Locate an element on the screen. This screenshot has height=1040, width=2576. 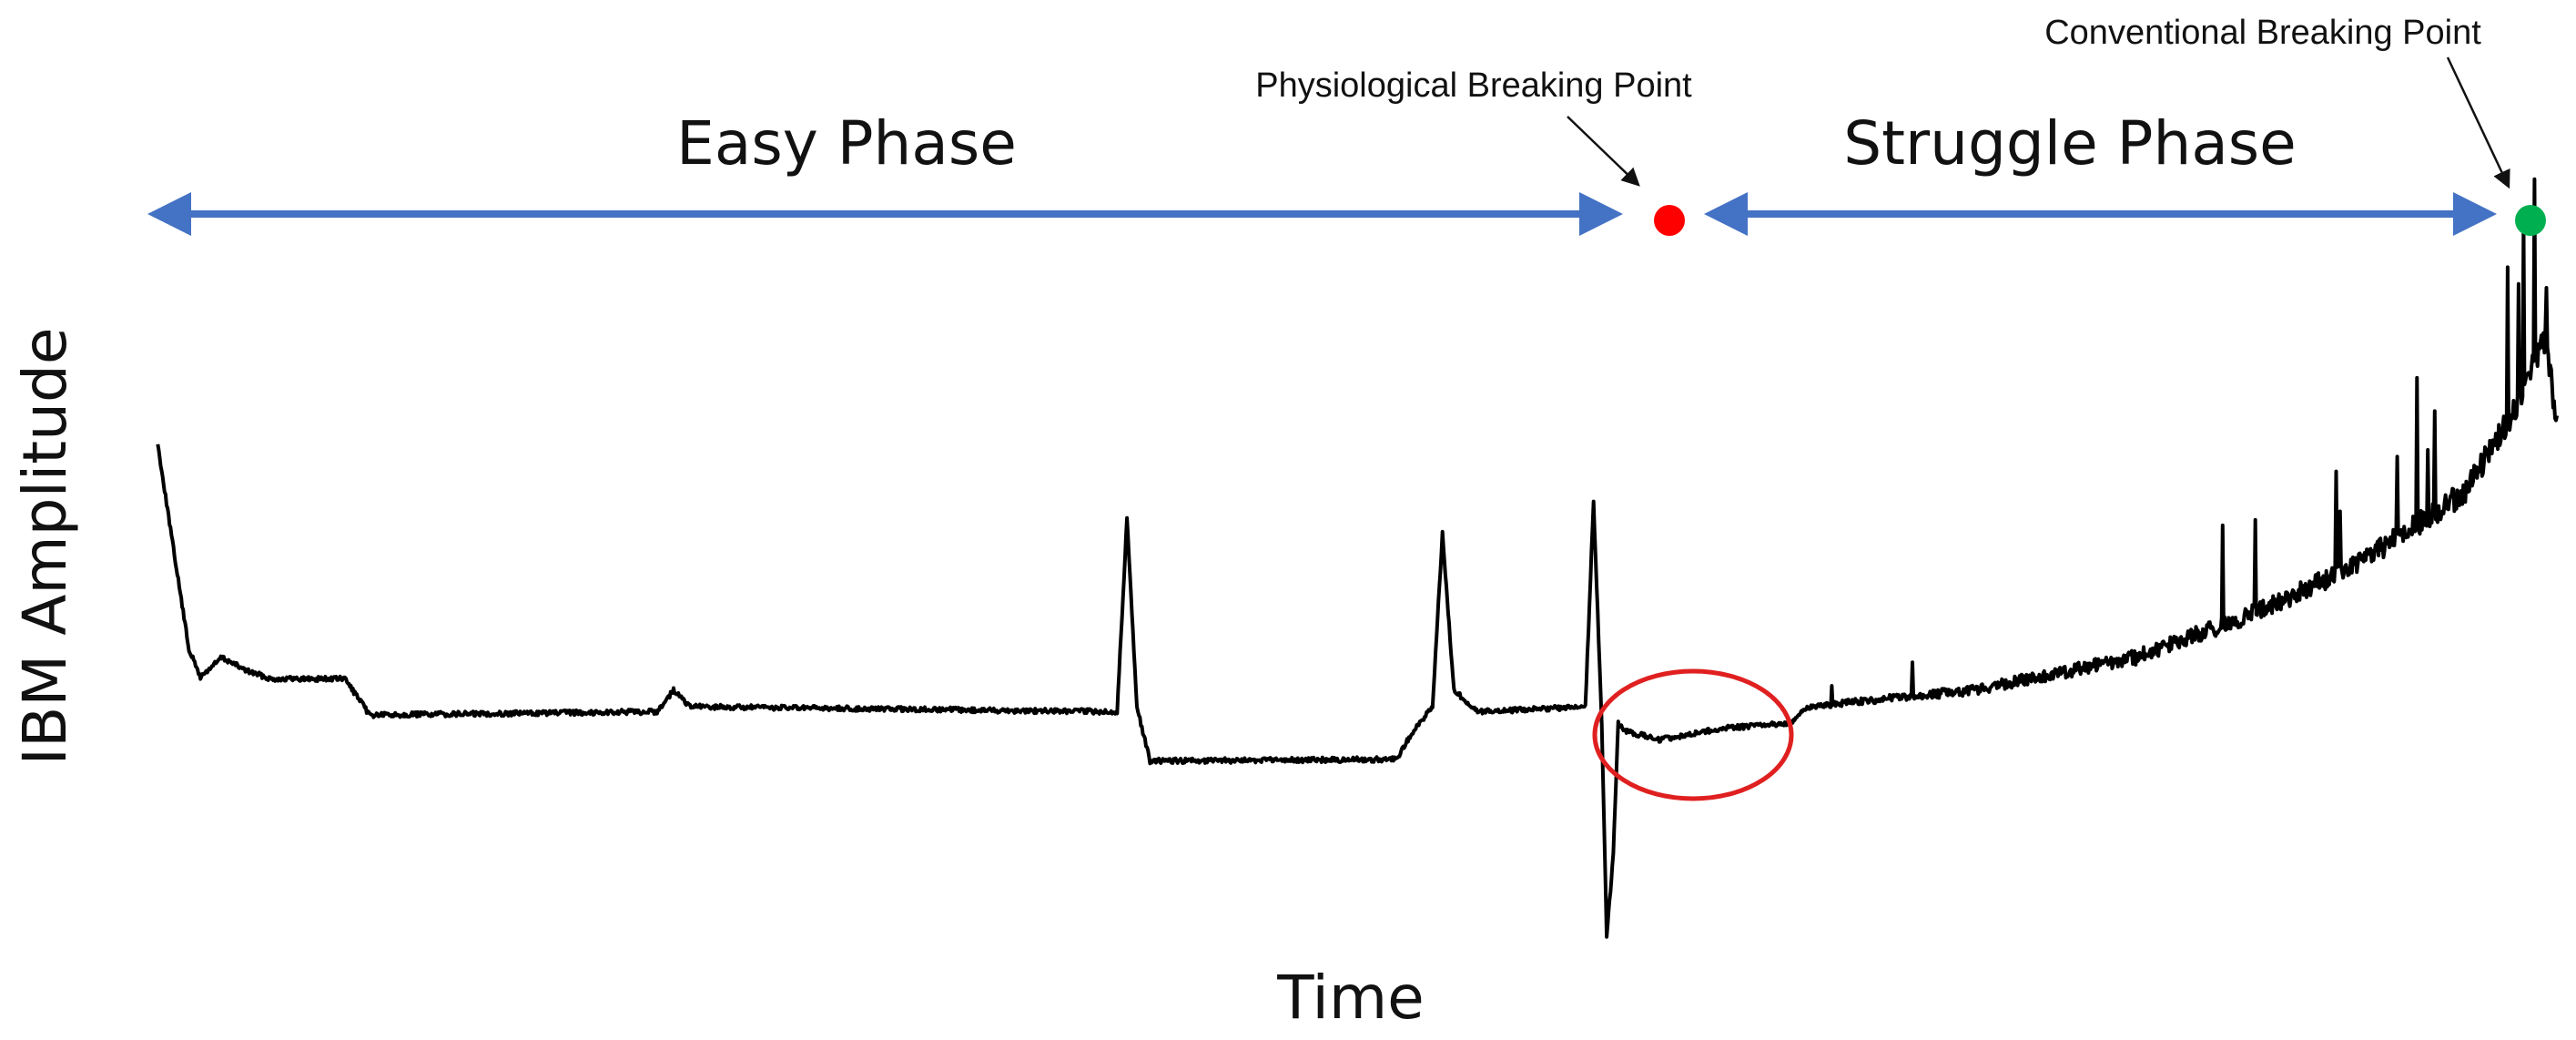
x-axis-label: Time is located at coordinates (1350, 998).